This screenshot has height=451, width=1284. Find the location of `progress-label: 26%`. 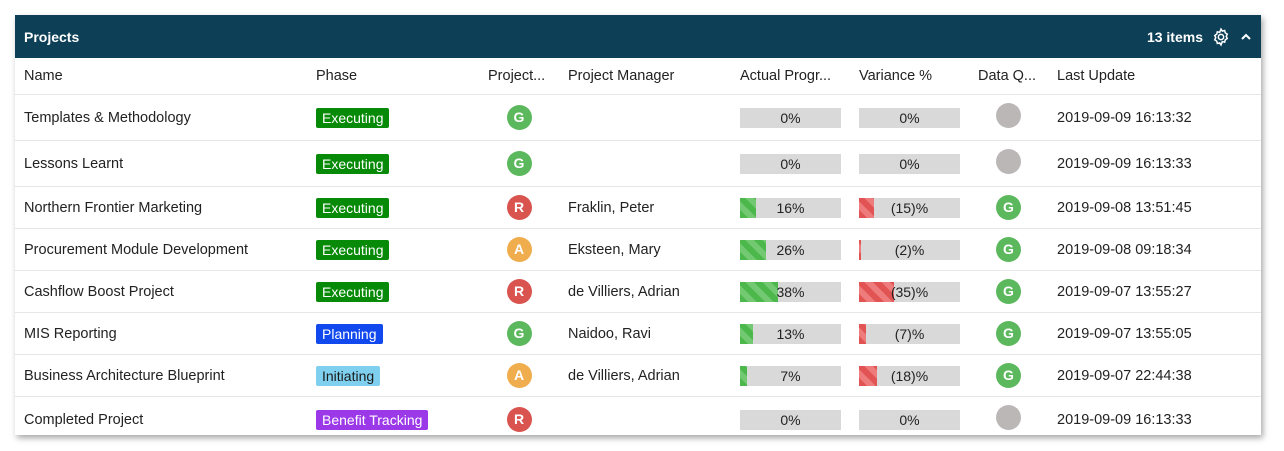

progress-label: 26% is located at coordinates (790, 249).